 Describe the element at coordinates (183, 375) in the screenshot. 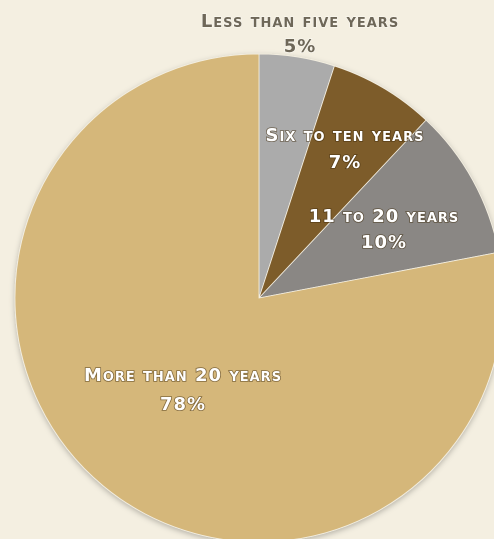

I see `slice-label-more-than-20-years: More than 20 years` at that location.